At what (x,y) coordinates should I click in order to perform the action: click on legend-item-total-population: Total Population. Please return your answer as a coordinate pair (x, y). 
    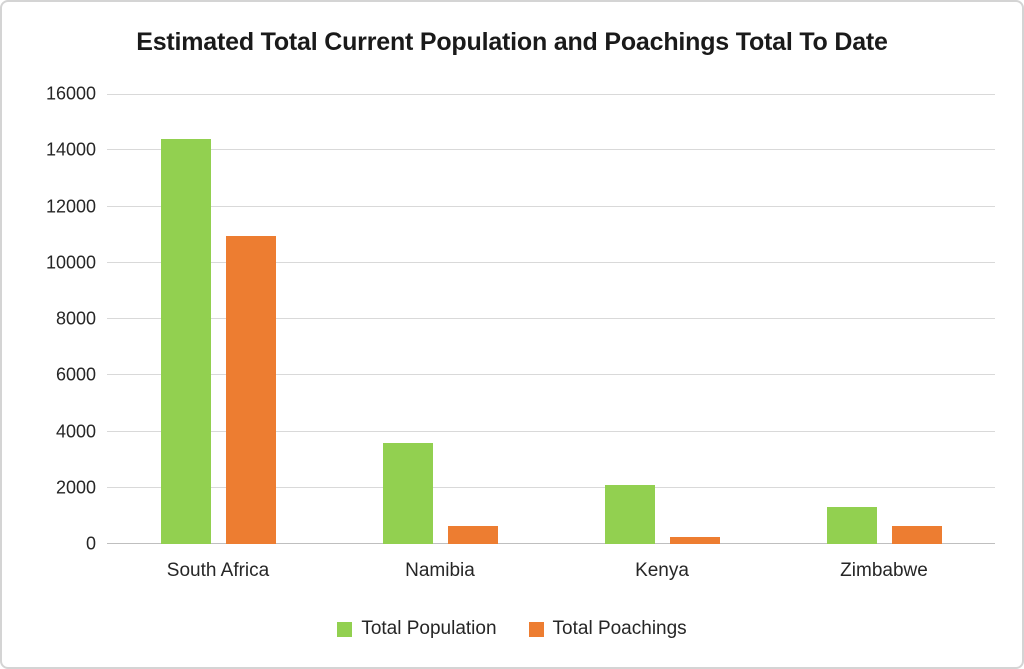
    Looking at the image, I should click on (417, 629).